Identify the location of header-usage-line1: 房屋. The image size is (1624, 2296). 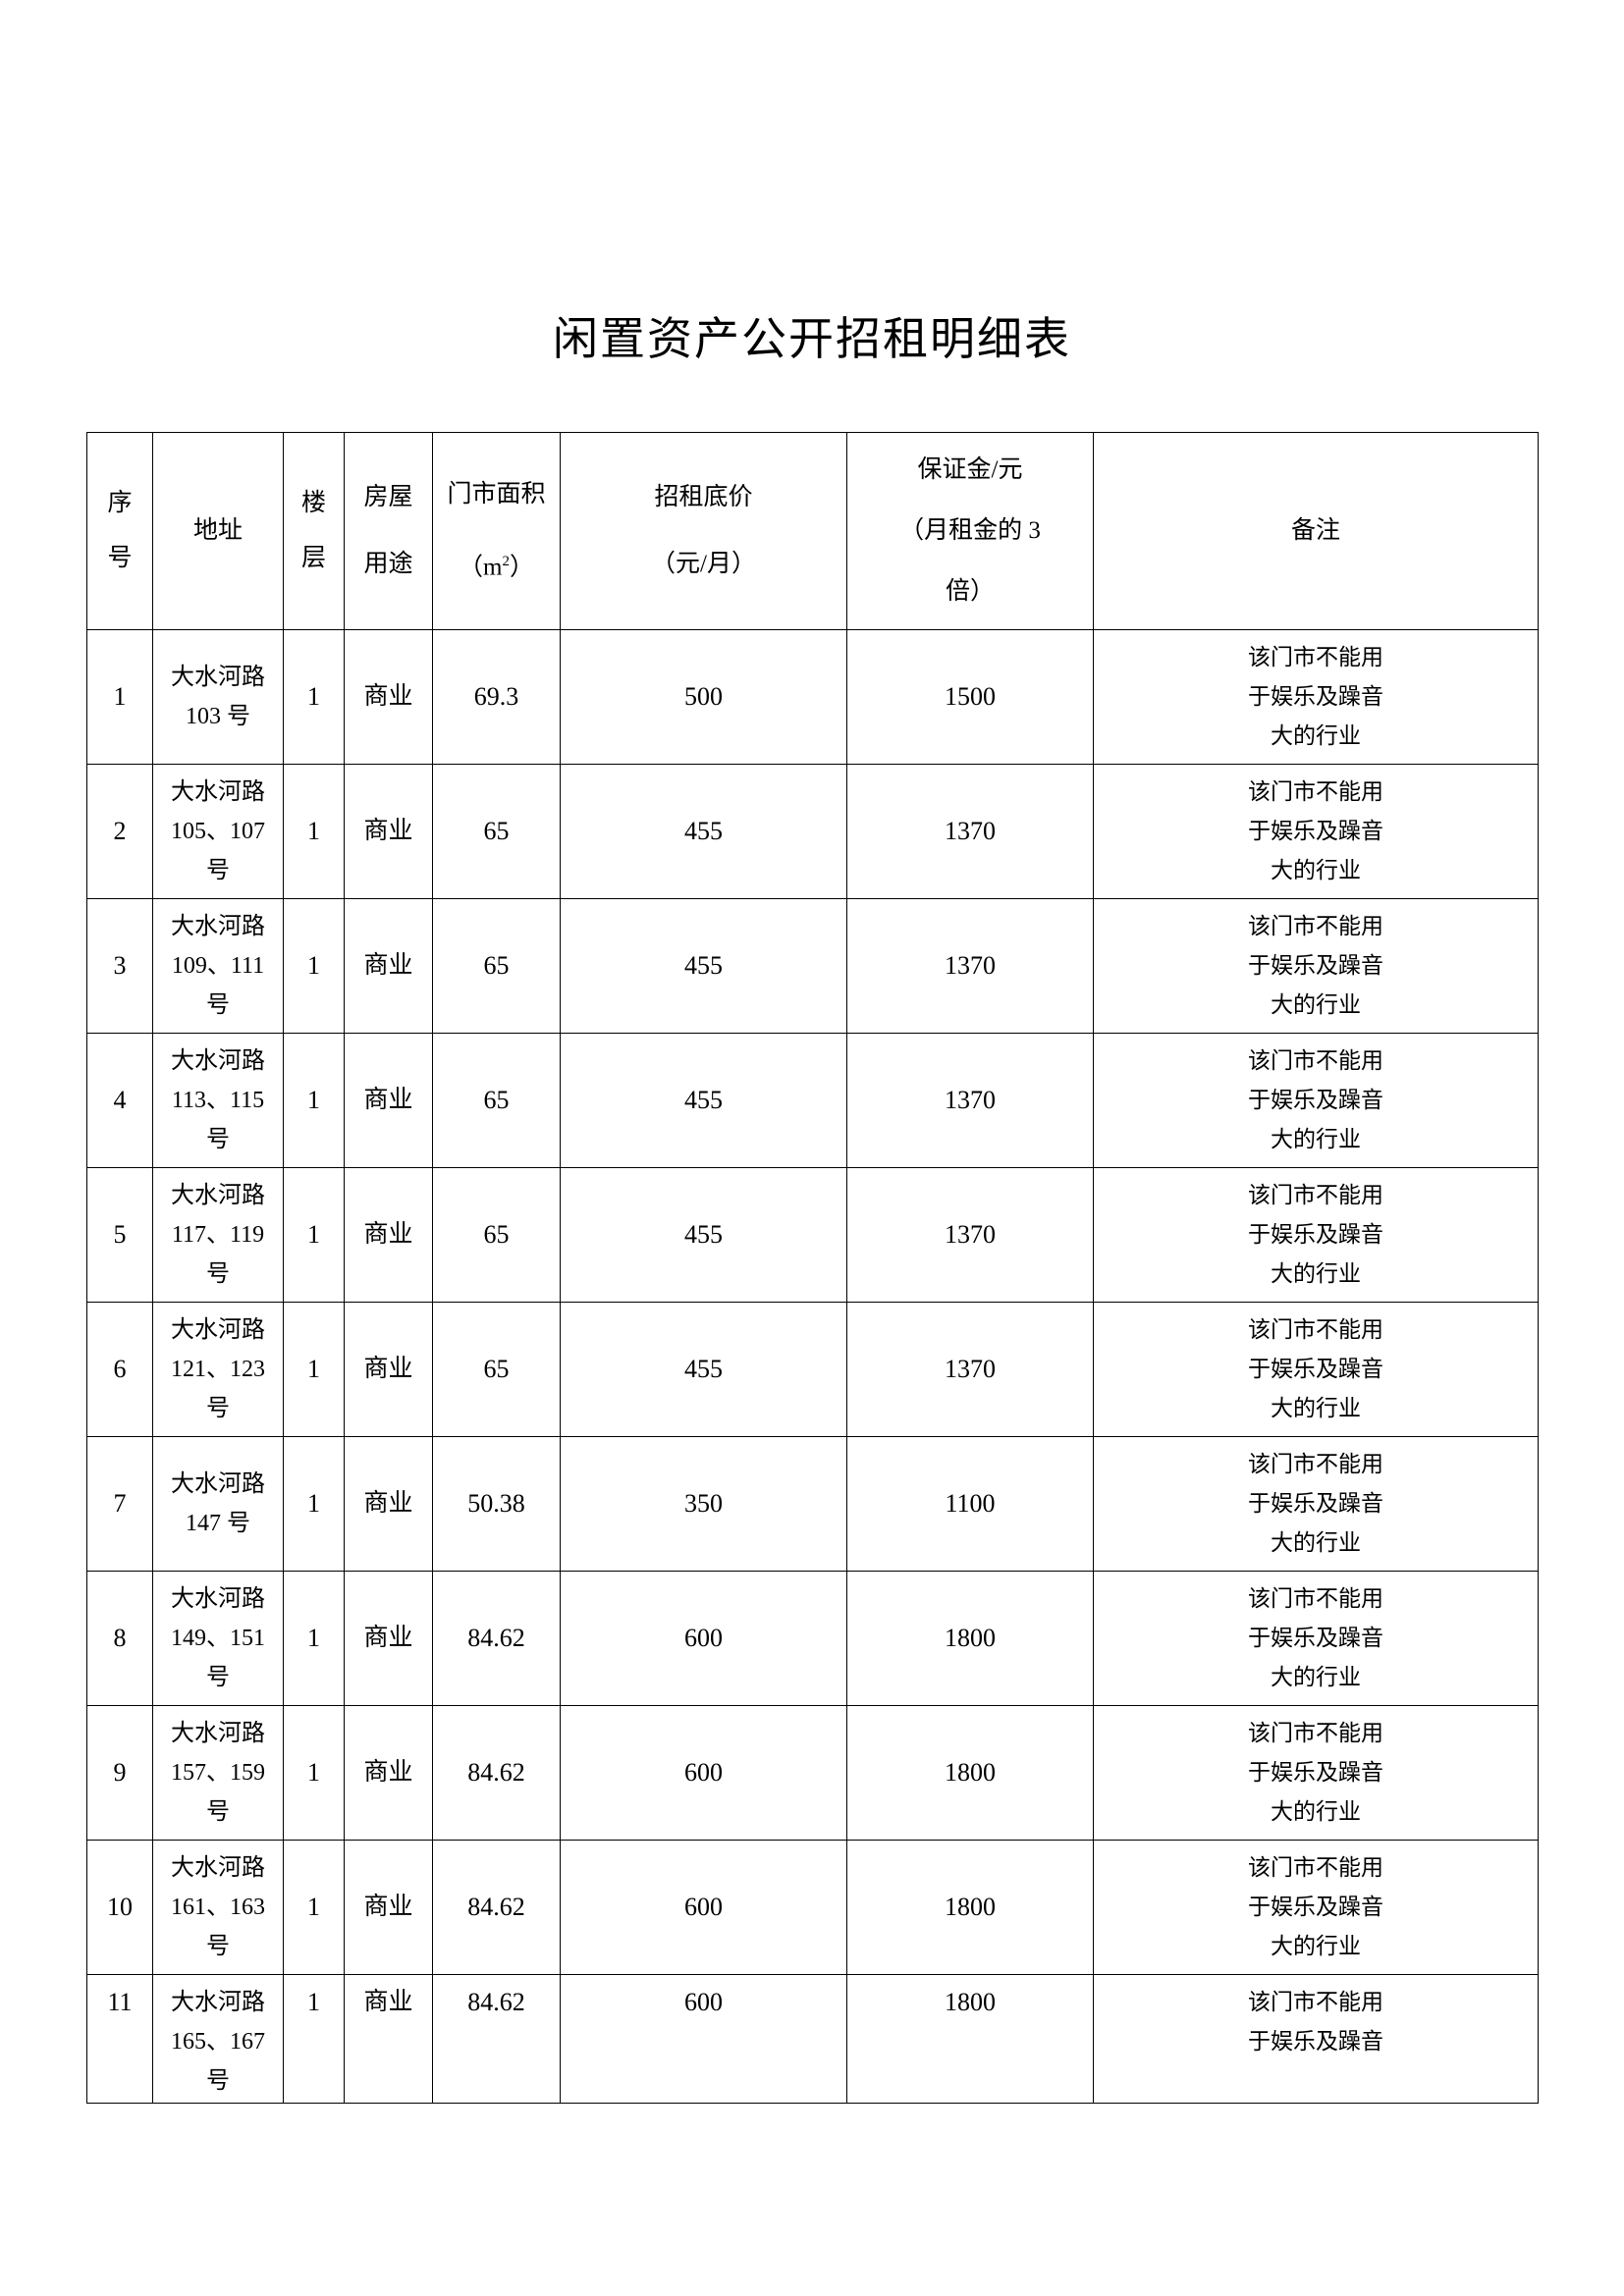
(388, 497).